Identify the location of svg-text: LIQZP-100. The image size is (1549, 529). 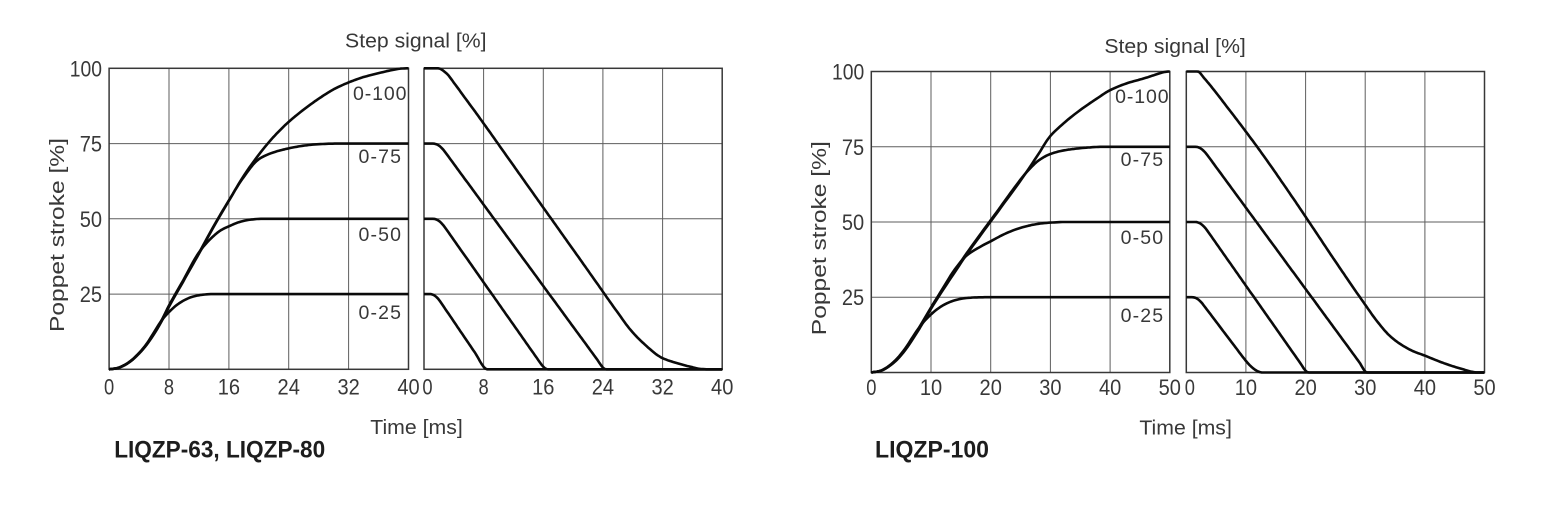
(932, 449).